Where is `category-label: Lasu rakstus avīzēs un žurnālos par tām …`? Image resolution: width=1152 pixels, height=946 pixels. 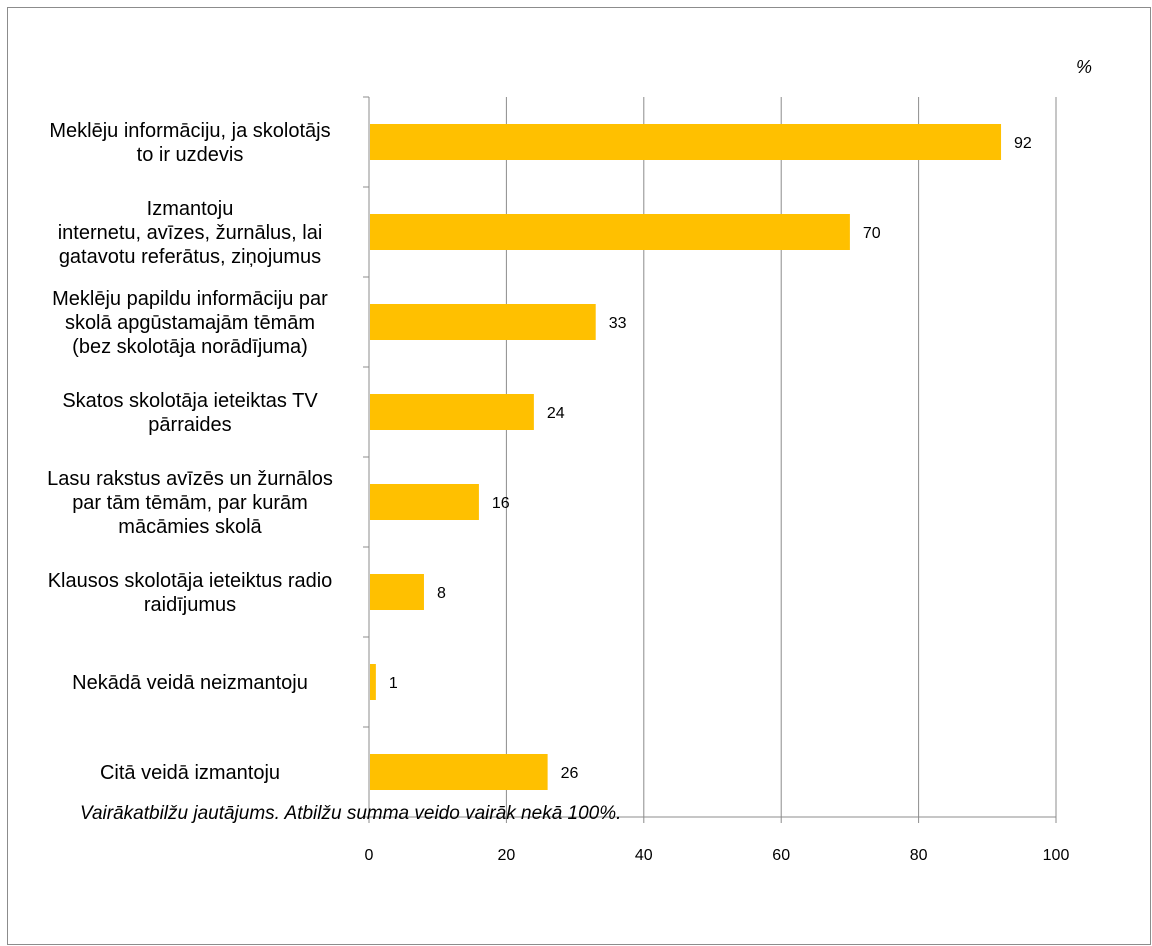
category-label: Lasu rakstus avīzēs un žurnālos par tām … is located at coordinates (190, 503).